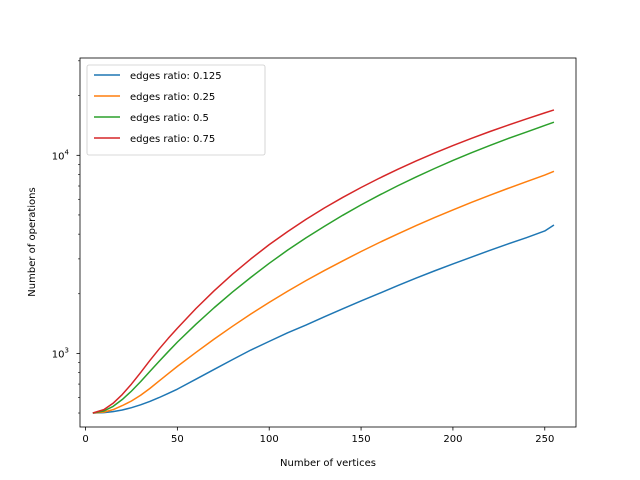 The height and width of the screenshot is (480, 640). What do you see at coordinates (318, 436) in the screenshot?
I see `x-axis: 0 50 100 150 200 250` at bounding box center [318, 436].